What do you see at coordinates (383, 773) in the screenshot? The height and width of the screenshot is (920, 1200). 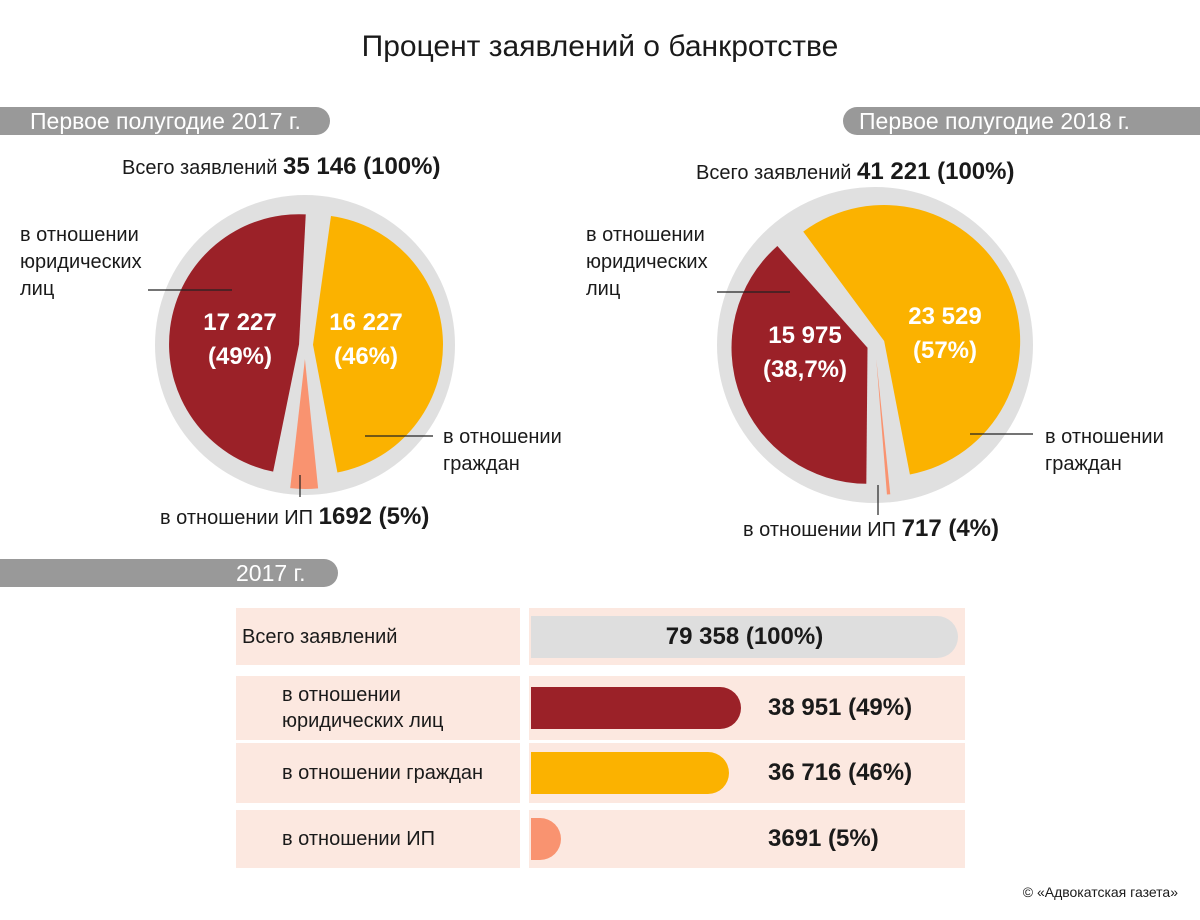 I see `row-label-citizens: в отношении граждан` at bounding box center [383, 773].